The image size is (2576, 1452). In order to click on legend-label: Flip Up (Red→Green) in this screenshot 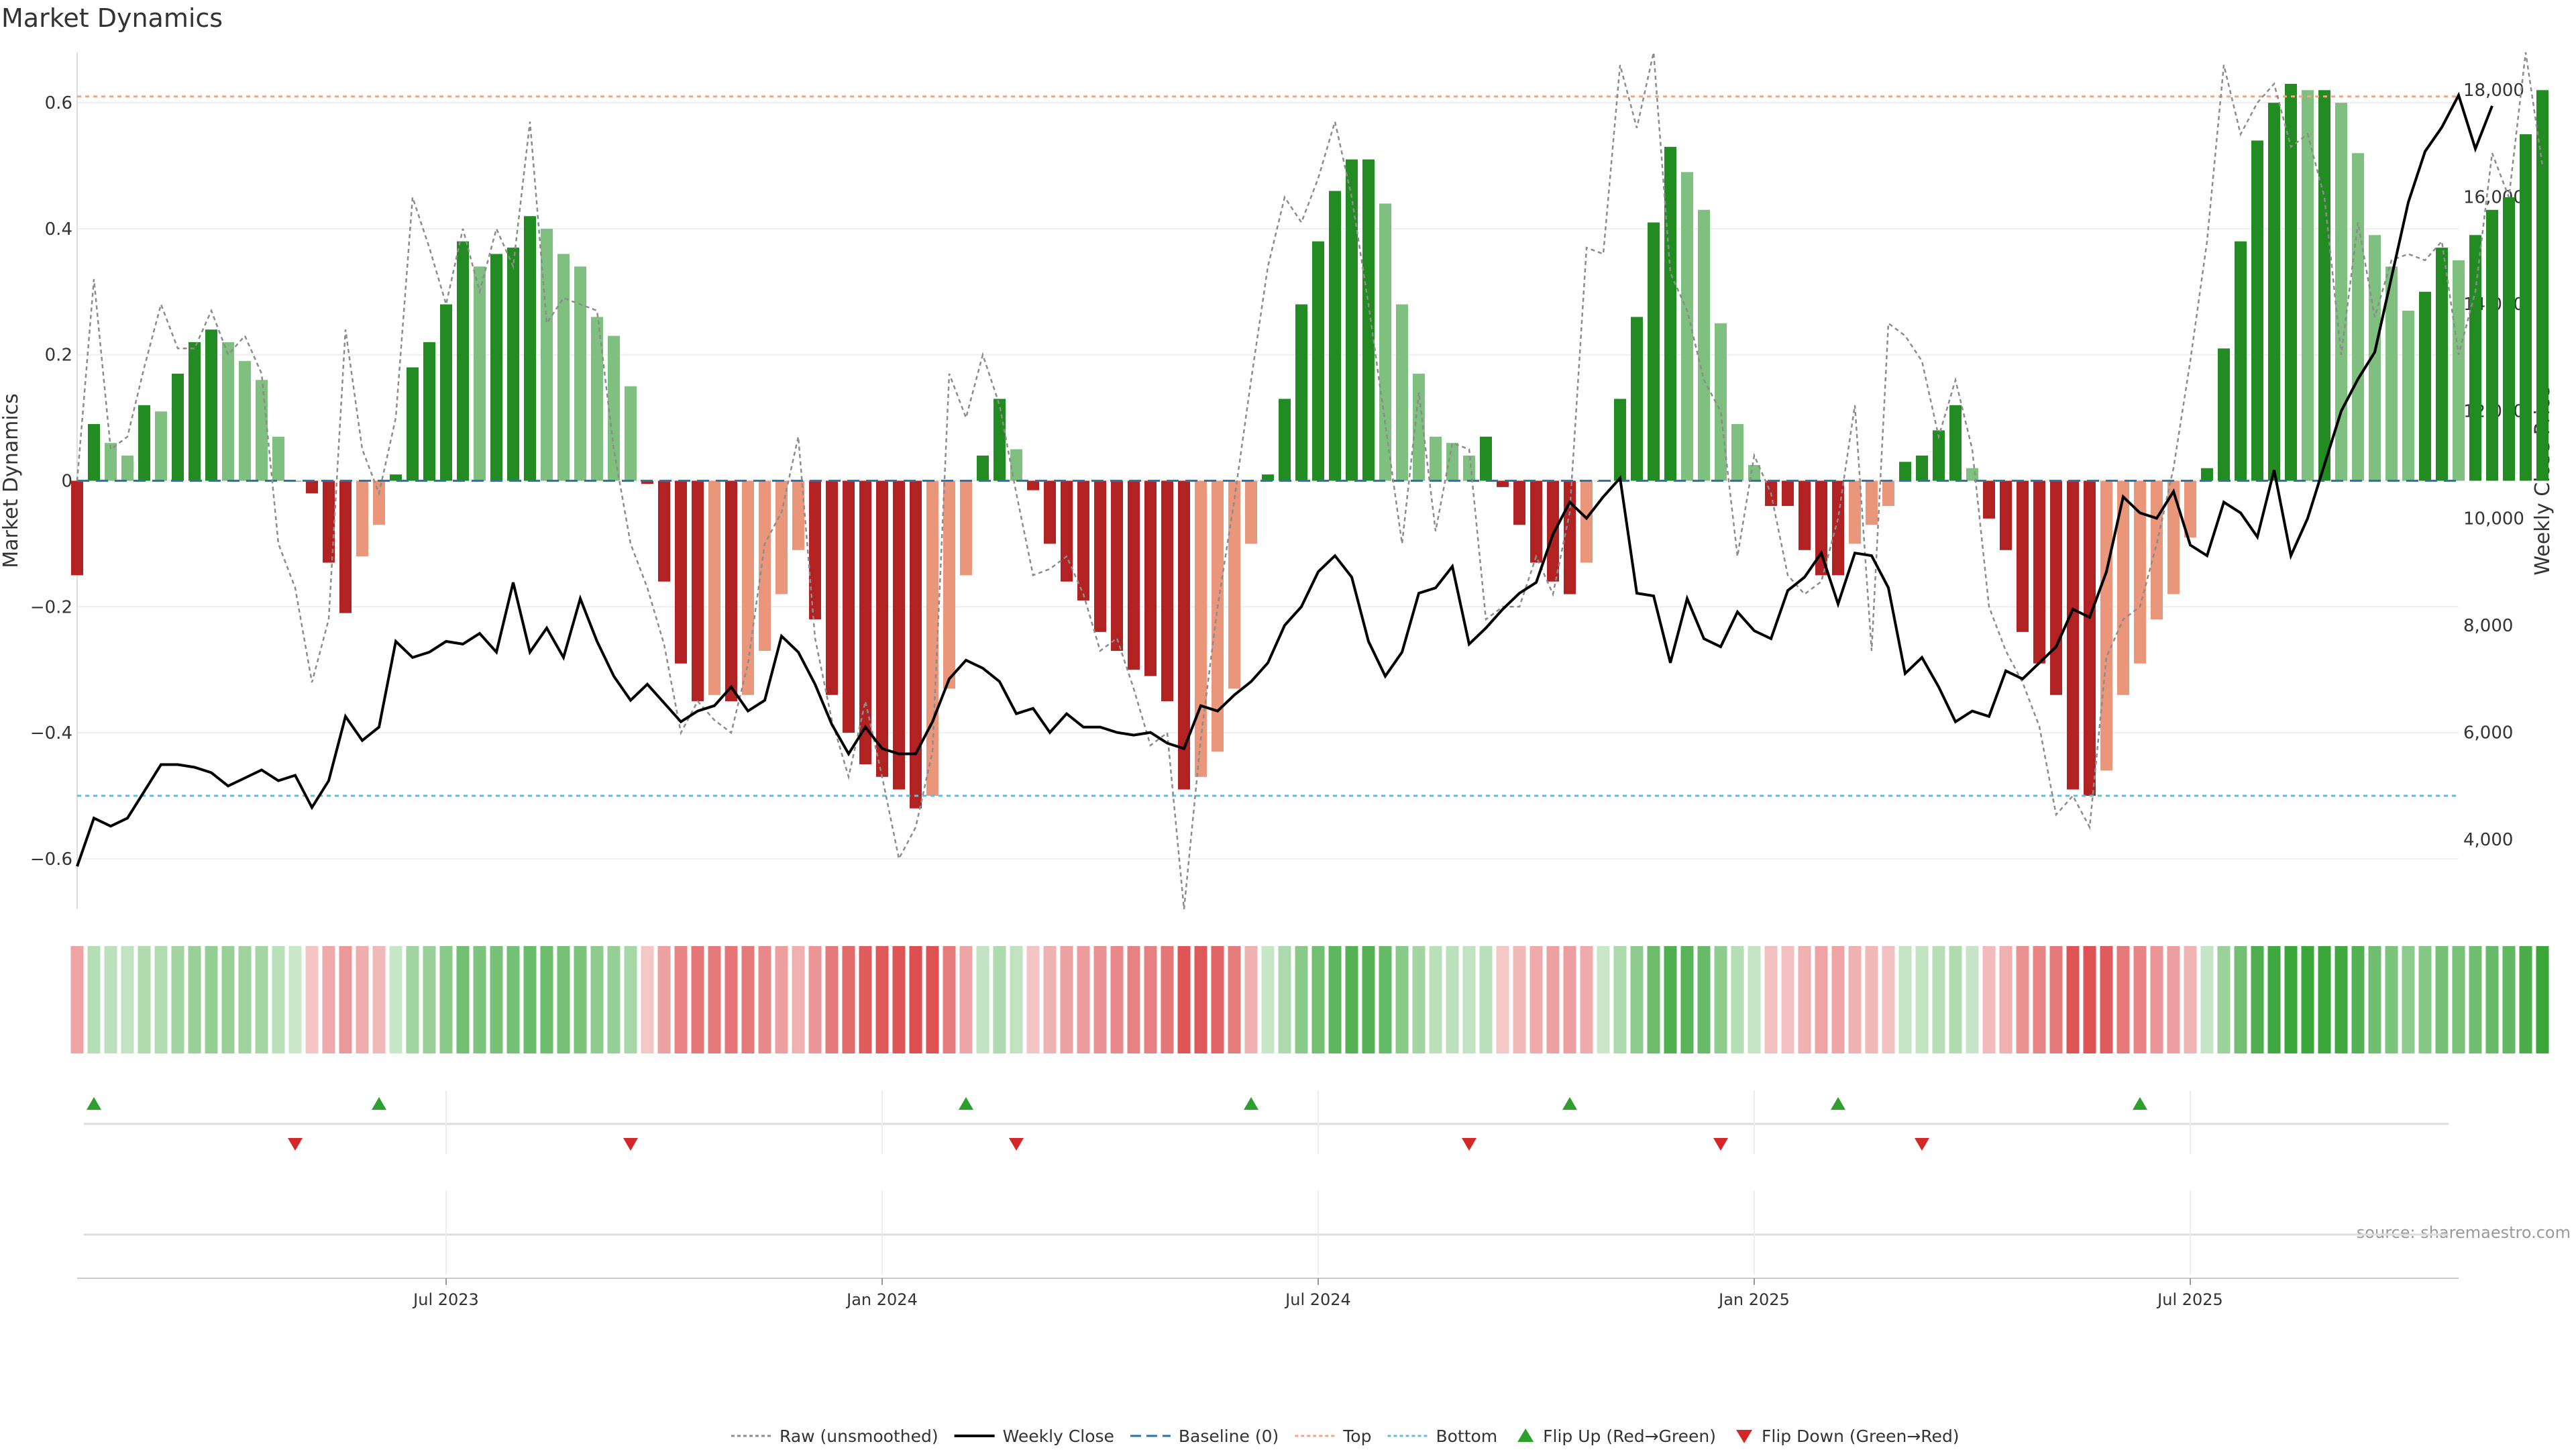, I will do `click(1629, 1437)`.